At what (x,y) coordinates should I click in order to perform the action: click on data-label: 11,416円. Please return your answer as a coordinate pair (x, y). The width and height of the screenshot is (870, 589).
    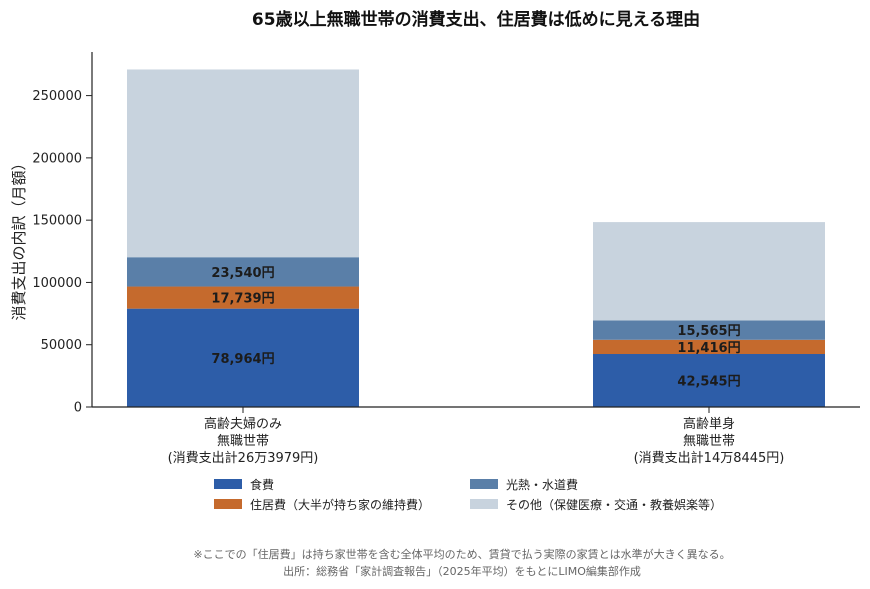
    Looking at the image, I should click on (708, 348).